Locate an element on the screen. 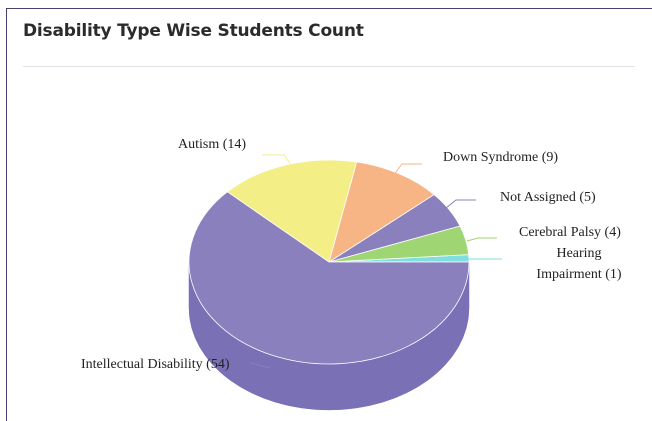 Image resolution: width=652 pixels, height=421 pixels. data-label-not-assigned: Not Assigned (5) is located at coordinates (548, 197).